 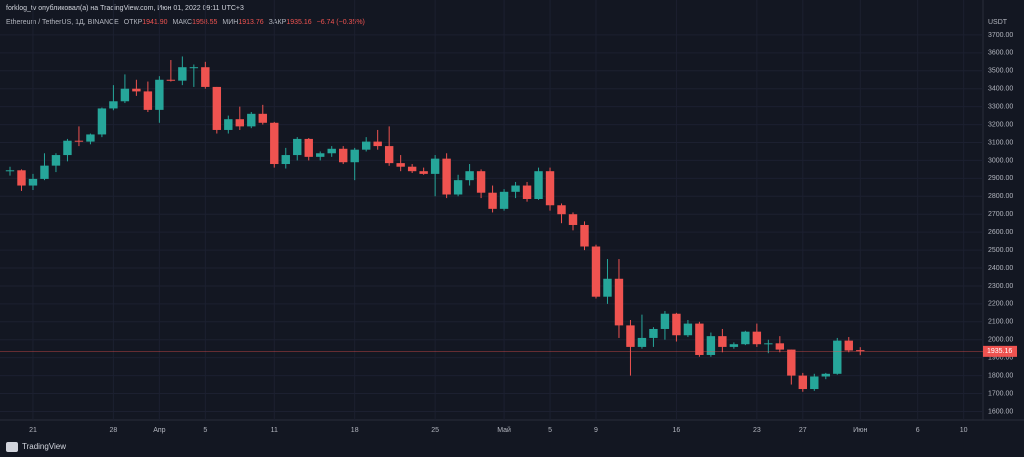 What do you see at coordinates (1000, 214) in the screenshot?
I see `y-tick-label: 2700.00` at bounding box center [1000, 214].